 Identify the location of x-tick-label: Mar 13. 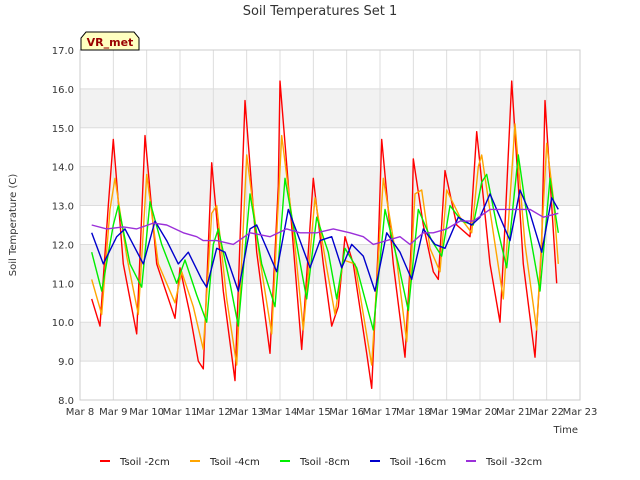
(246, 412).